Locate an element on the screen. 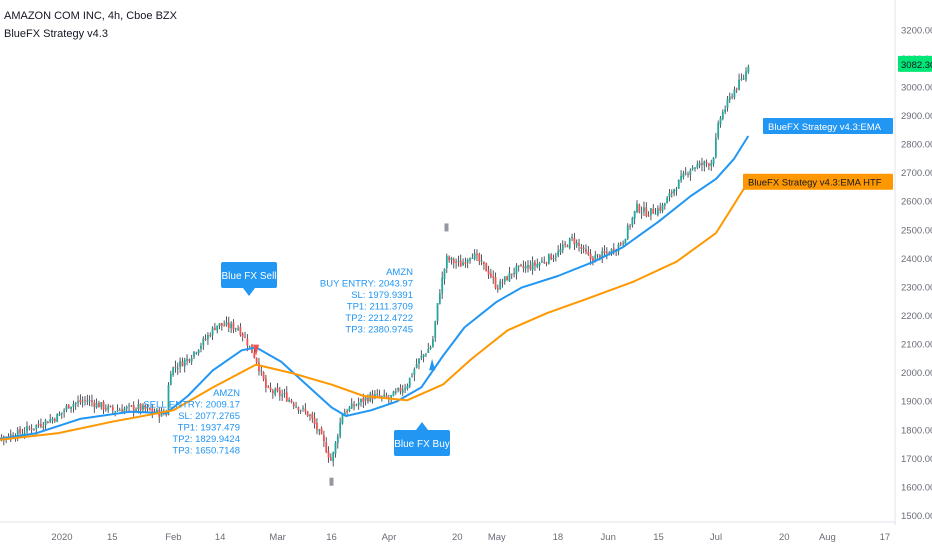  buy-annotation-line: SL: 1979.9391 is located at coordinates (382, 295).